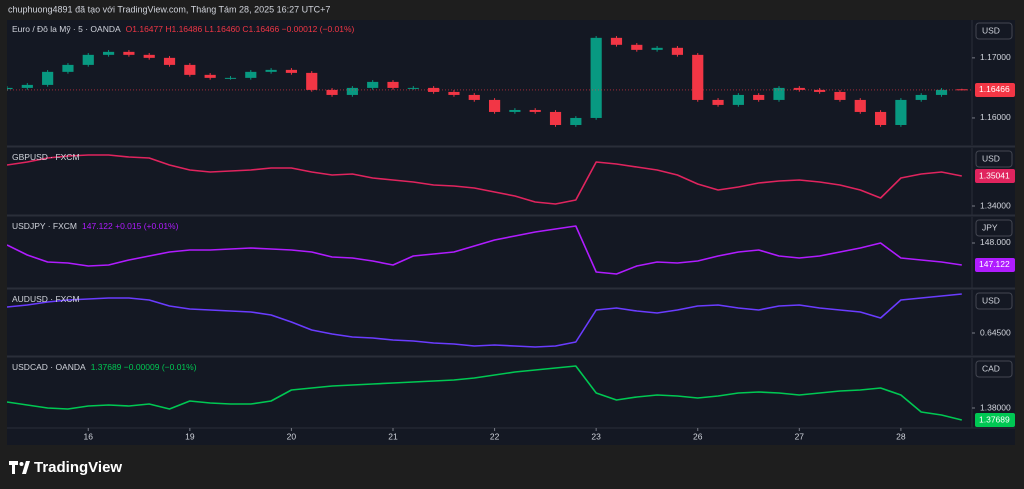  I want to click on x-tick-label: 20, so click(292, 436).